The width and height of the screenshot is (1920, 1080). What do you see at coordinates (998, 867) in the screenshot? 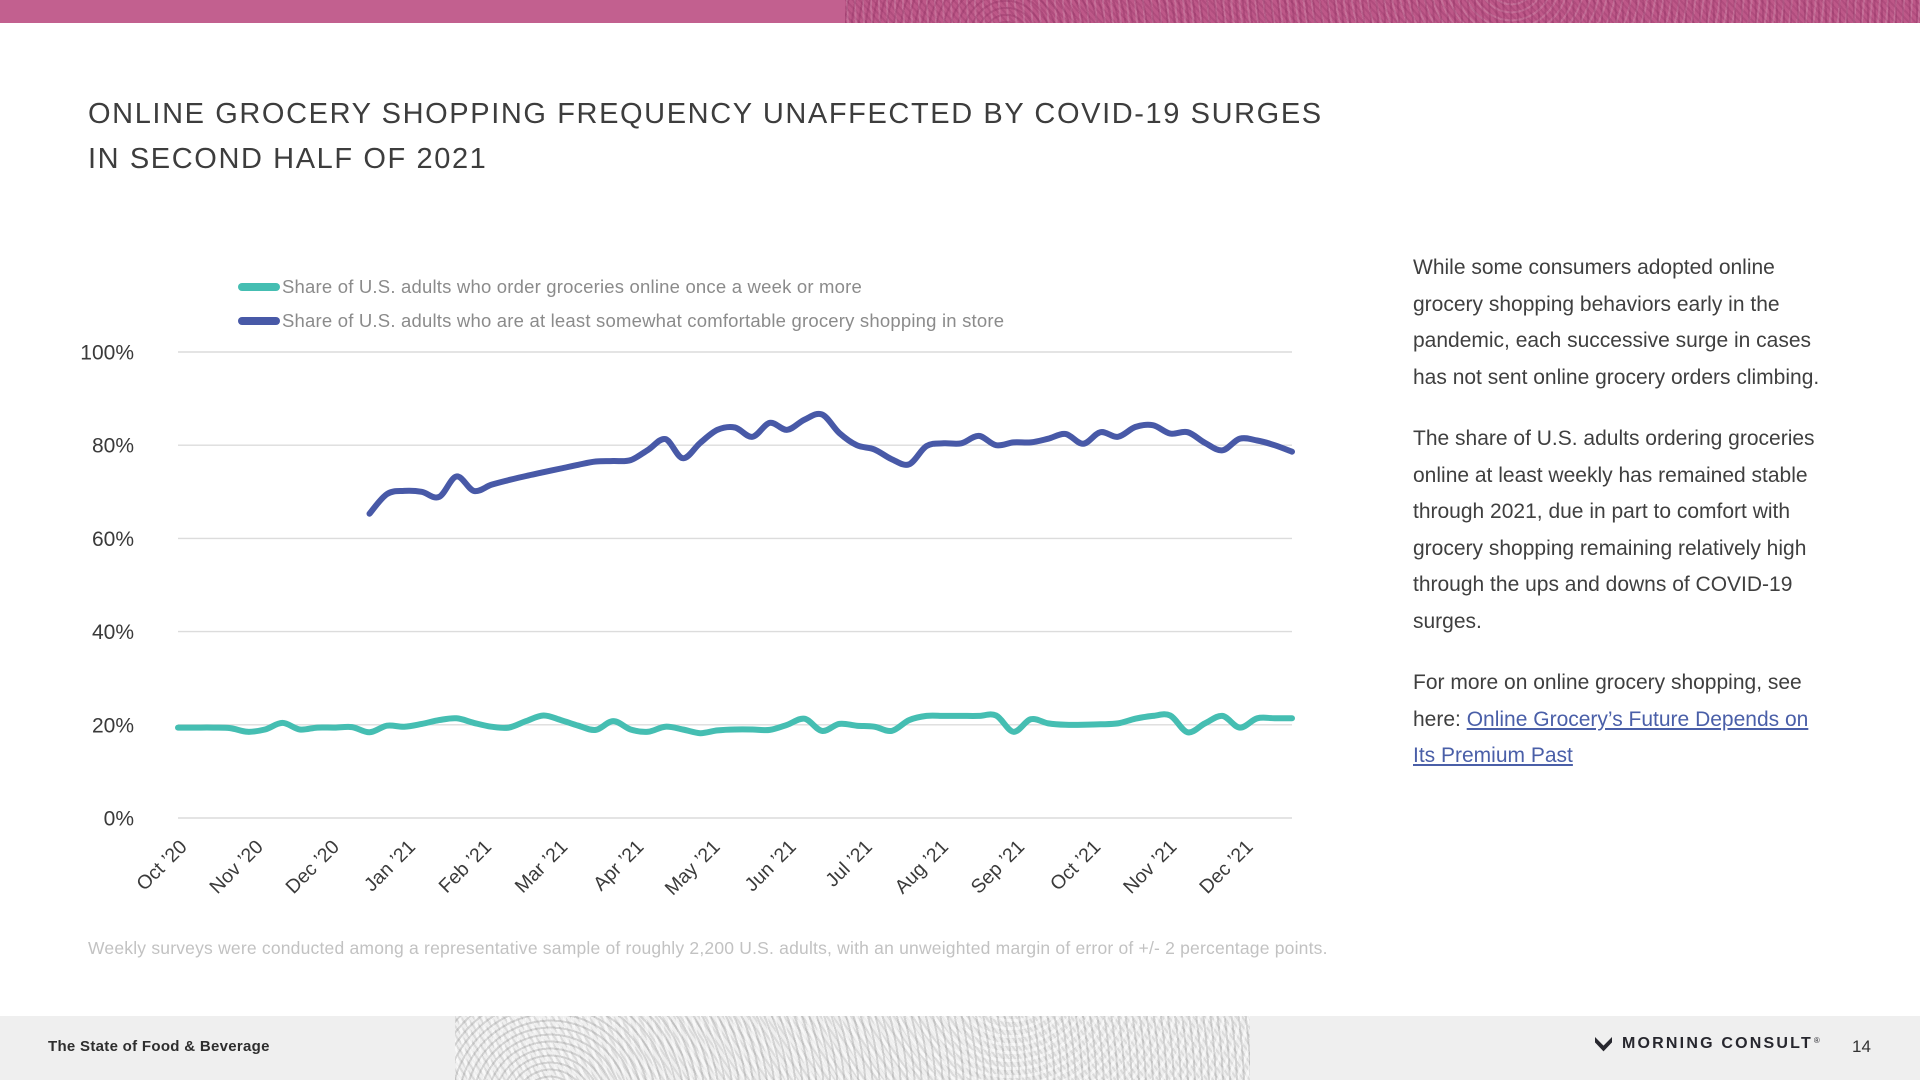
I see `svg-text: Sep ’21` at bounding box center [998, 867].